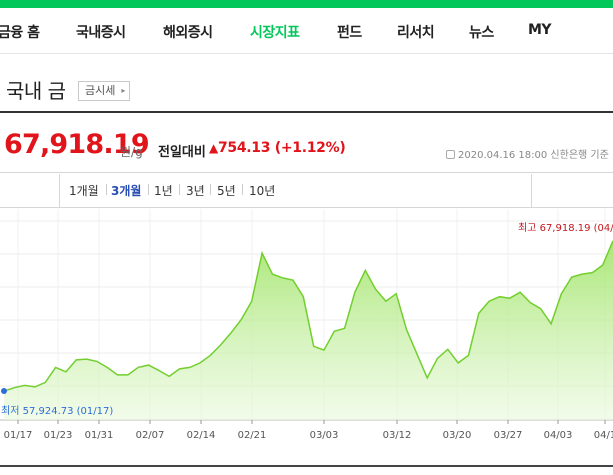 The height and width of the screenshot is (475, 613). Describe the element at coordinates (540, 30) in the screenshot. I see `nav-item-my: MY` at that location.